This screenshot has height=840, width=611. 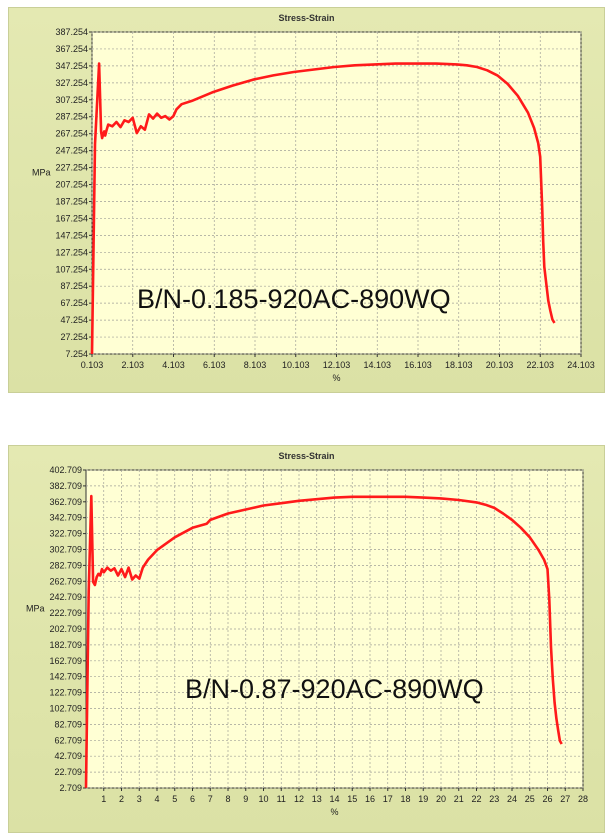 What do you see at coordinates (65, 645) in the screenshot?
I see `y-tick-label: 182.709` at bounding box center [65, 645].